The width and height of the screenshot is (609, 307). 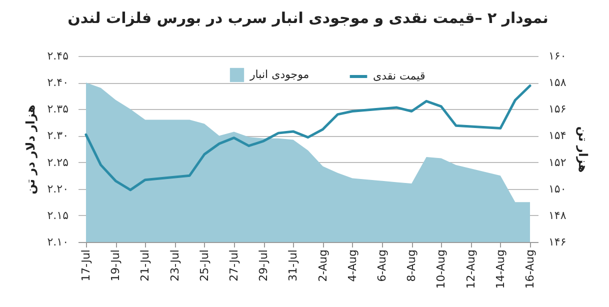 I want to click on y2-tick-label: ۱۵۴, so click(x=557, y=135).